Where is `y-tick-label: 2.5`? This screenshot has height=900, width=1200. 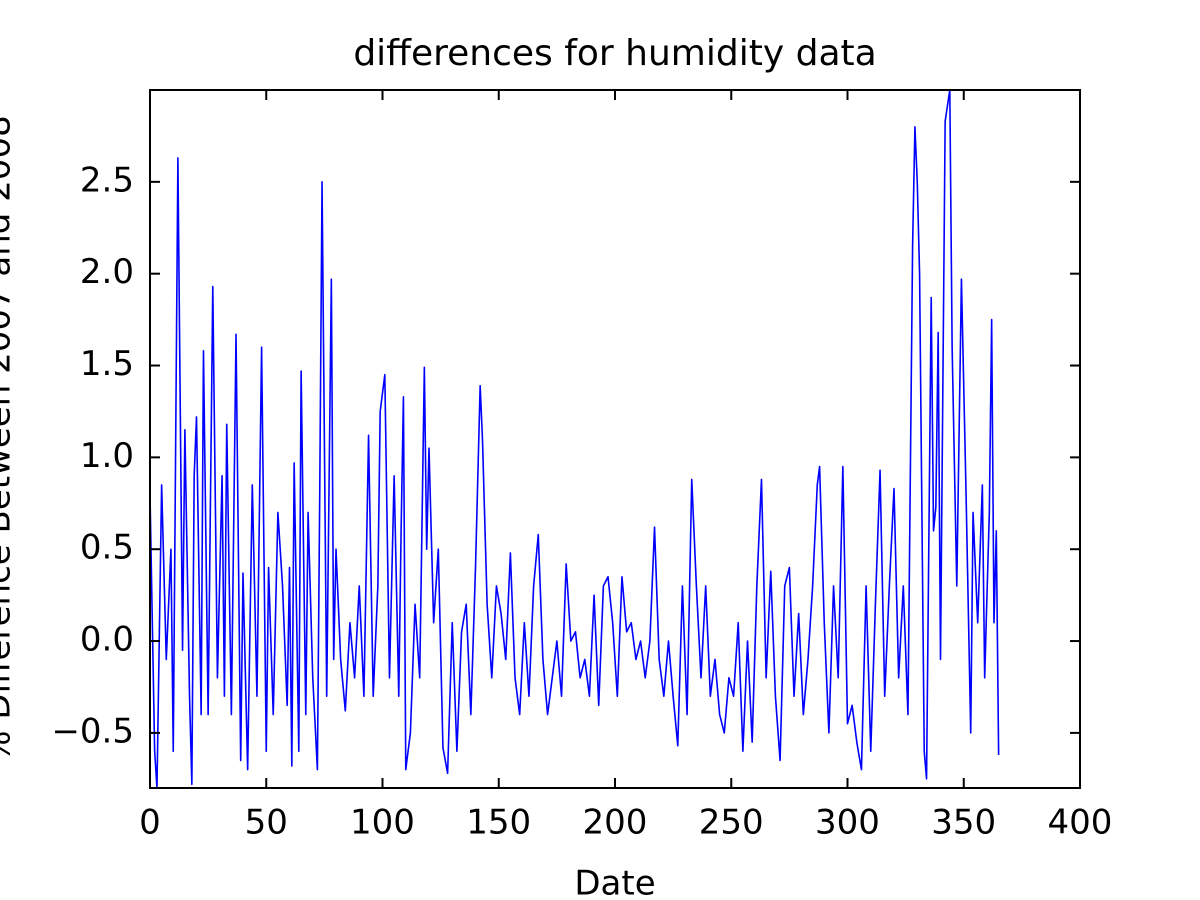 y-tick-label: 2.5 is located at coordinates (107, 180).